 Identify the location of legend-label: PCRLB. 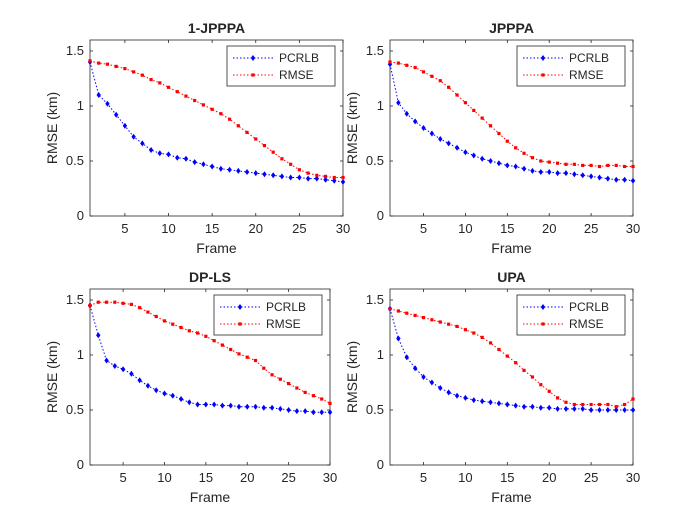
(589, 58).